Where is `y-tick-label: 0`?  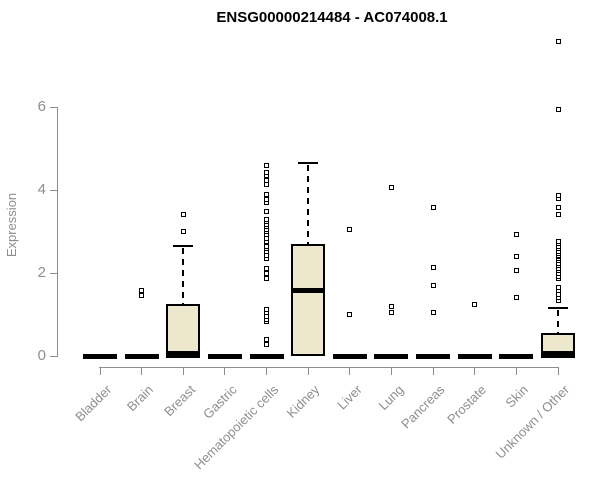 y-tick-label: 0 is located at coordinates (41, 355).